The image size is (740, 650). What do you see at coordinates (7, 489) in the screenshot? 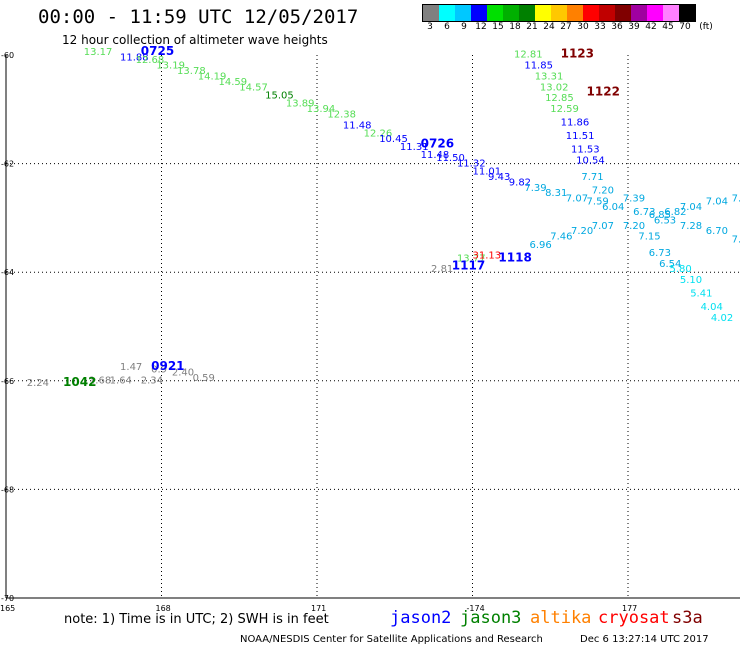
I see `lat-label: -68` at bounding box center [7, 489].